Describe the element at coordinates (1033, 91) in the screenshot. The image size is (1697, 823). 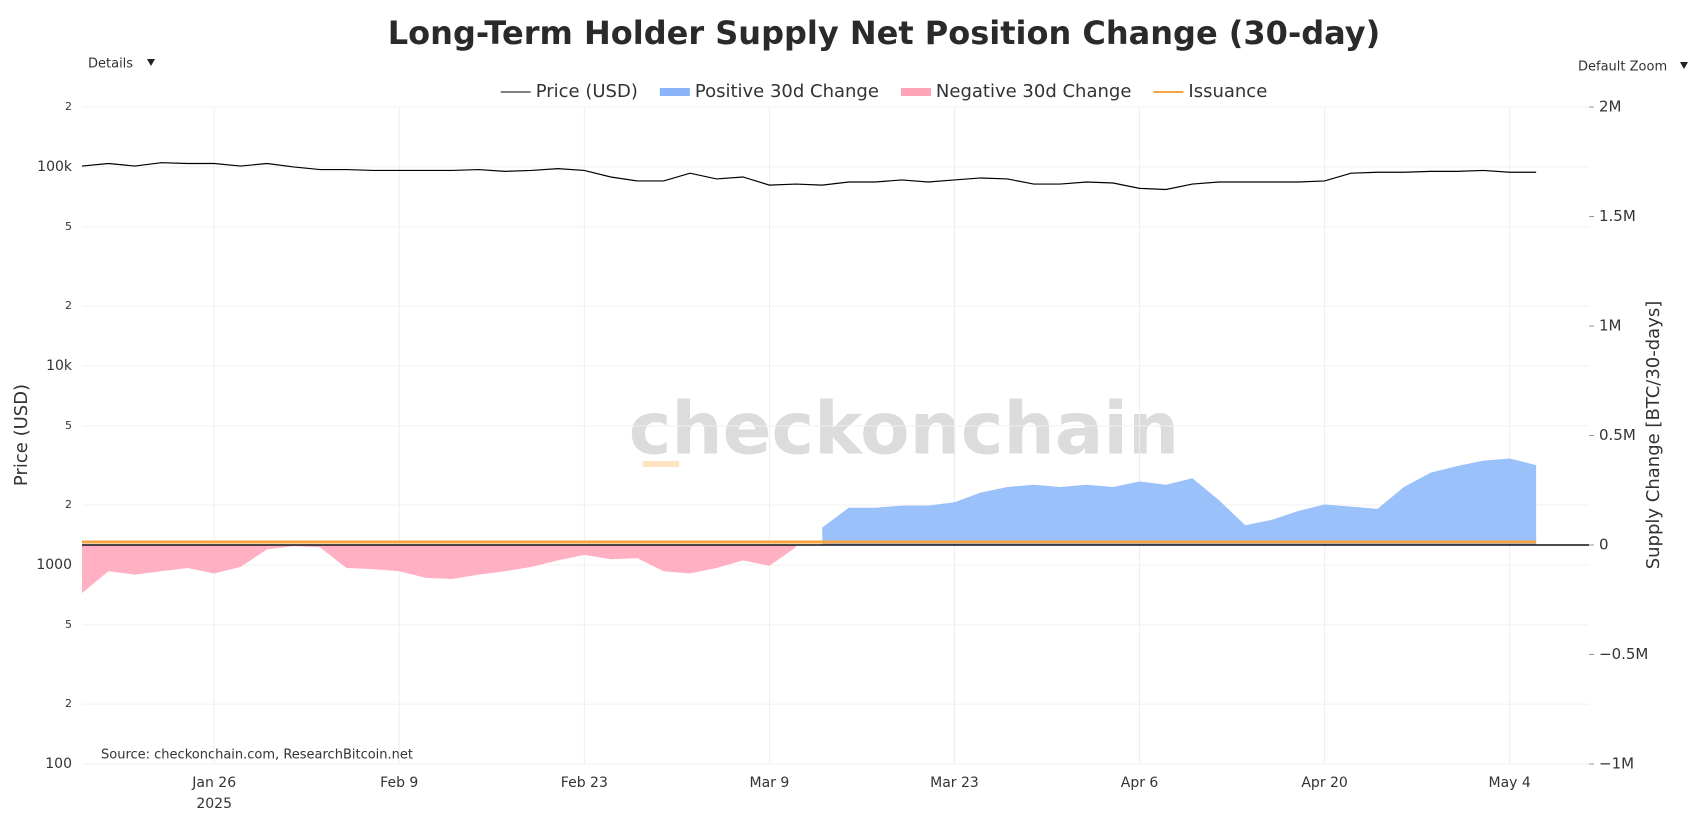
I see `legend-label: Negative 30d Change` at that location.